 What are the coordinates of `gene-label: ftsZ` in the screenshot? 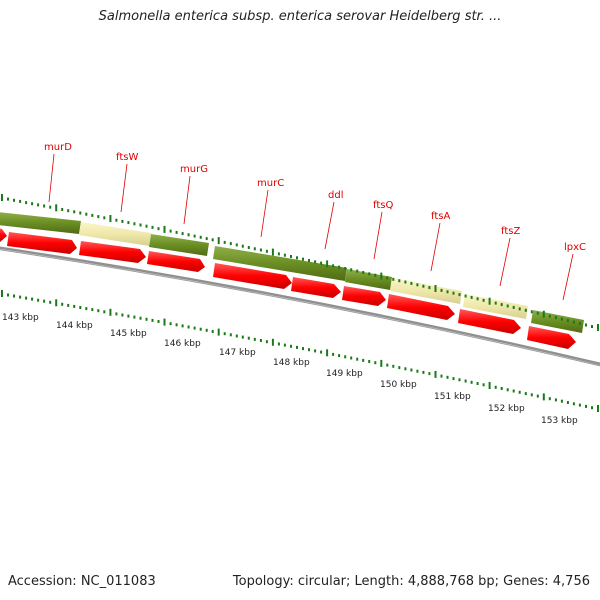 It's located at (510, 231).